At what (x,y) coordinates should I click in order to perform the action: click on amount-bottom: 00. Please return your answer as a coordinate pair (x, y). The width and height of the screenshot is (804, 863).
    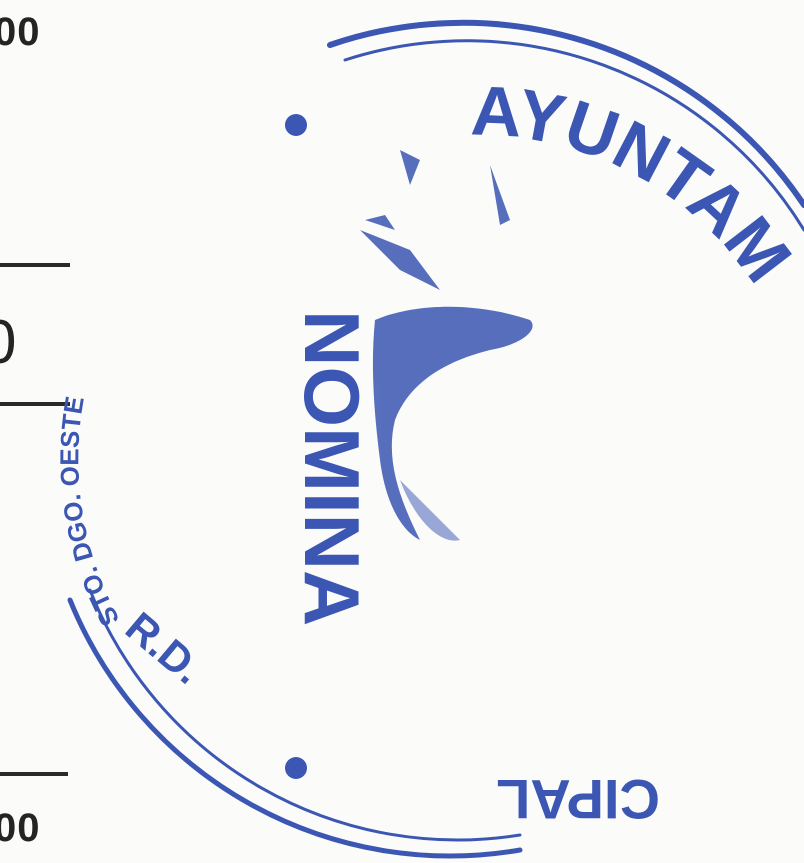
    Looking at the image, I should click on (20, 828).